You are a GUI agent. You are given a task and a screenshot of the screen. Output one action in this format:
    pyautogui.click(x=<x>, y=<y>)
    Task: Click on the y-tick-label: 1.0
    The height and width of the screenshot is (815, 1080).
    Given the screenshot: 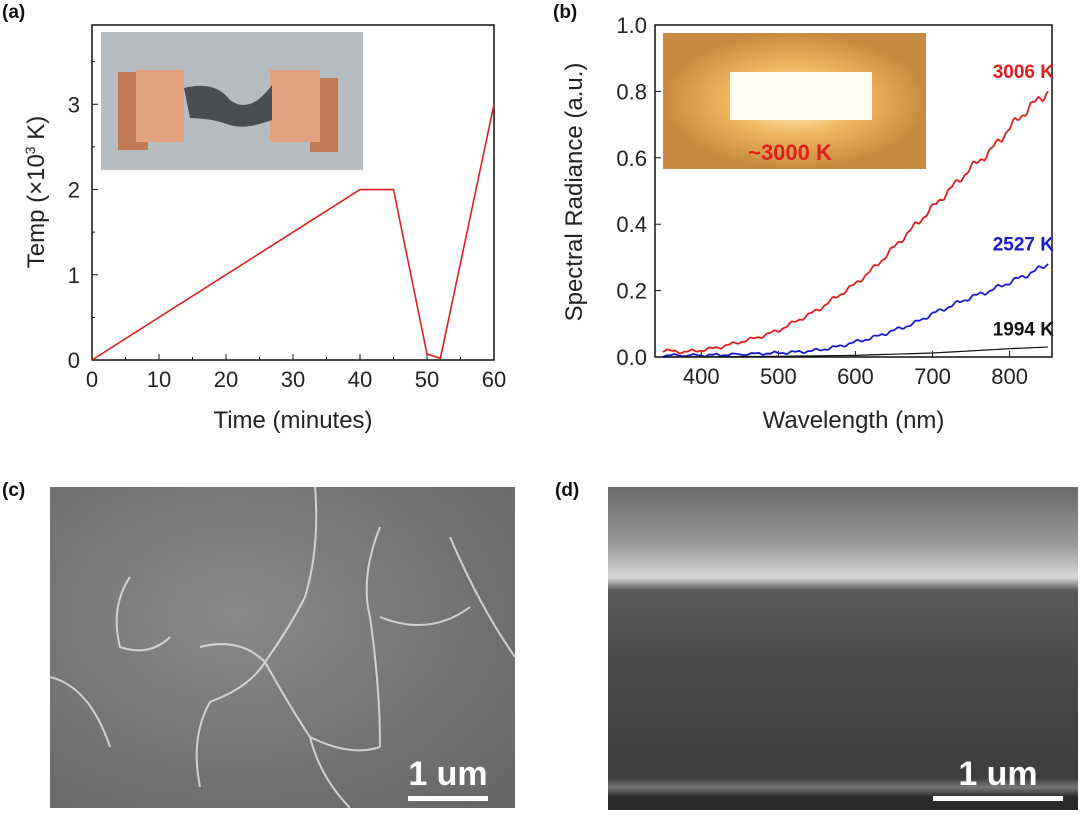 What is the action you would take?
    pyautogui.click(x=631, y=25)
    